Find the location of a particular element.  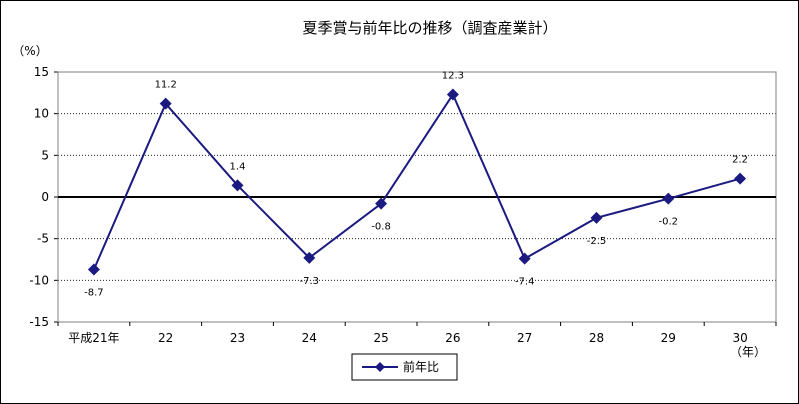

x-tick-label: 26 is located at coordinates (452, 338).